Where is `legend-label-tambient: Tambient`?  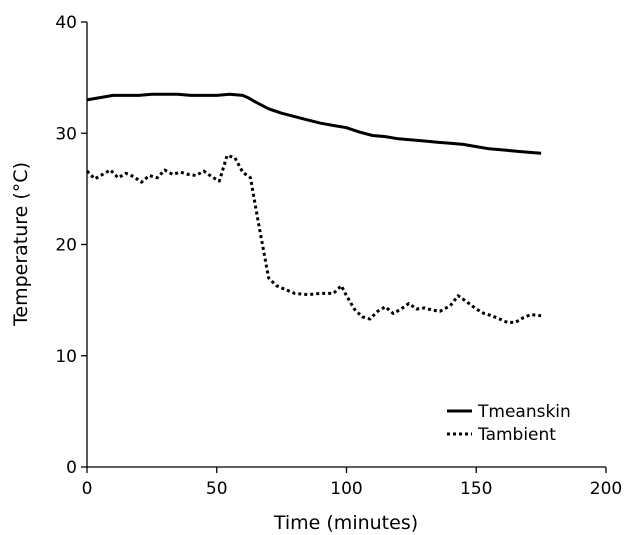 legend-label-tambient: Tambient is located at coordinates (516, 435).